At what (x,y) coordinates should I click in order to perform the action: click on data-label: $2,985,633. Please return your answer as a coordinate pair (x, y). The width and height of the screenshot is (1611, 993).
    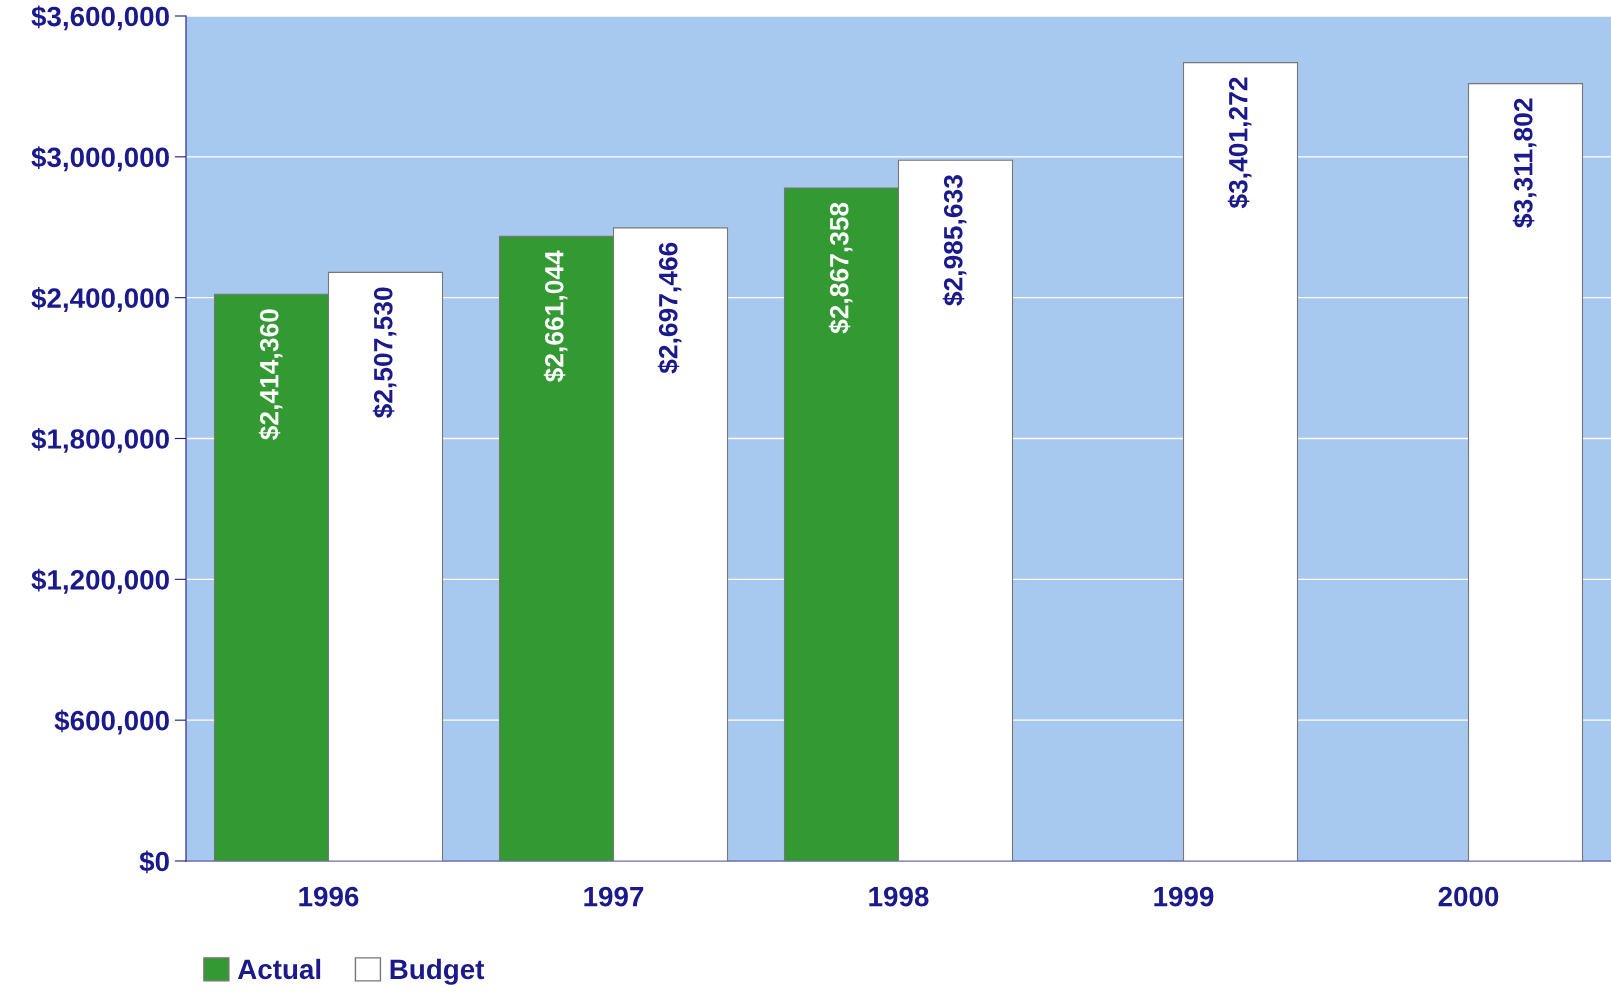
    Looking at the image, I should click on (954, 240).